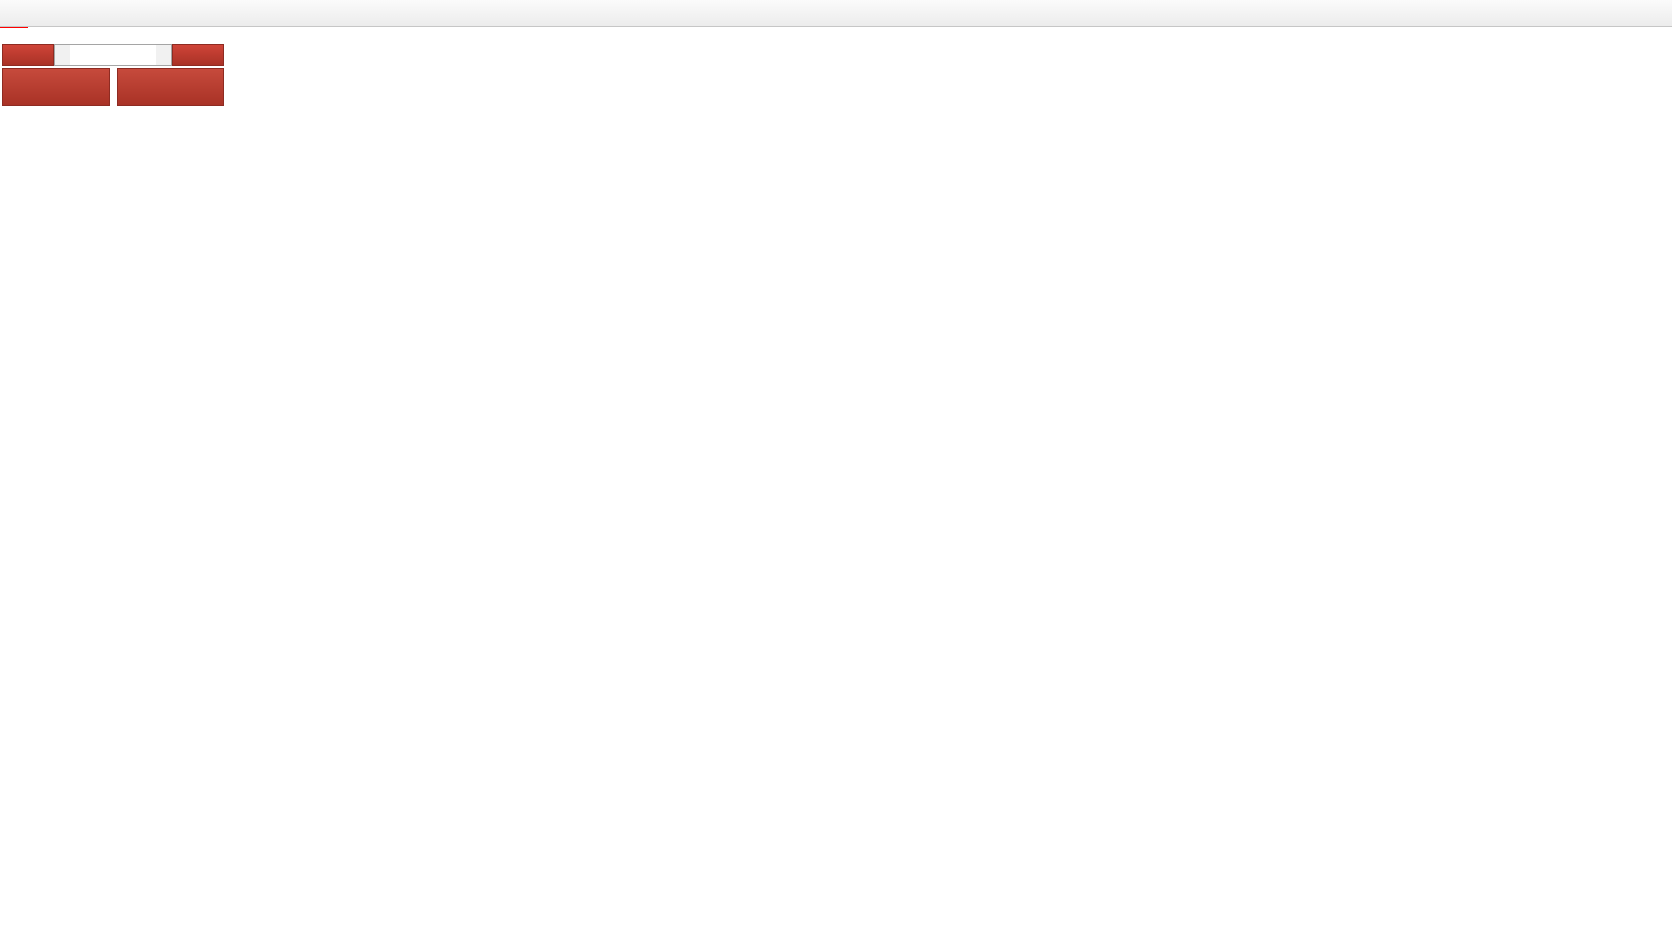  Describe the element at coordinates (113, 87) in the screenshot. I see `one-click-prices` at that location.